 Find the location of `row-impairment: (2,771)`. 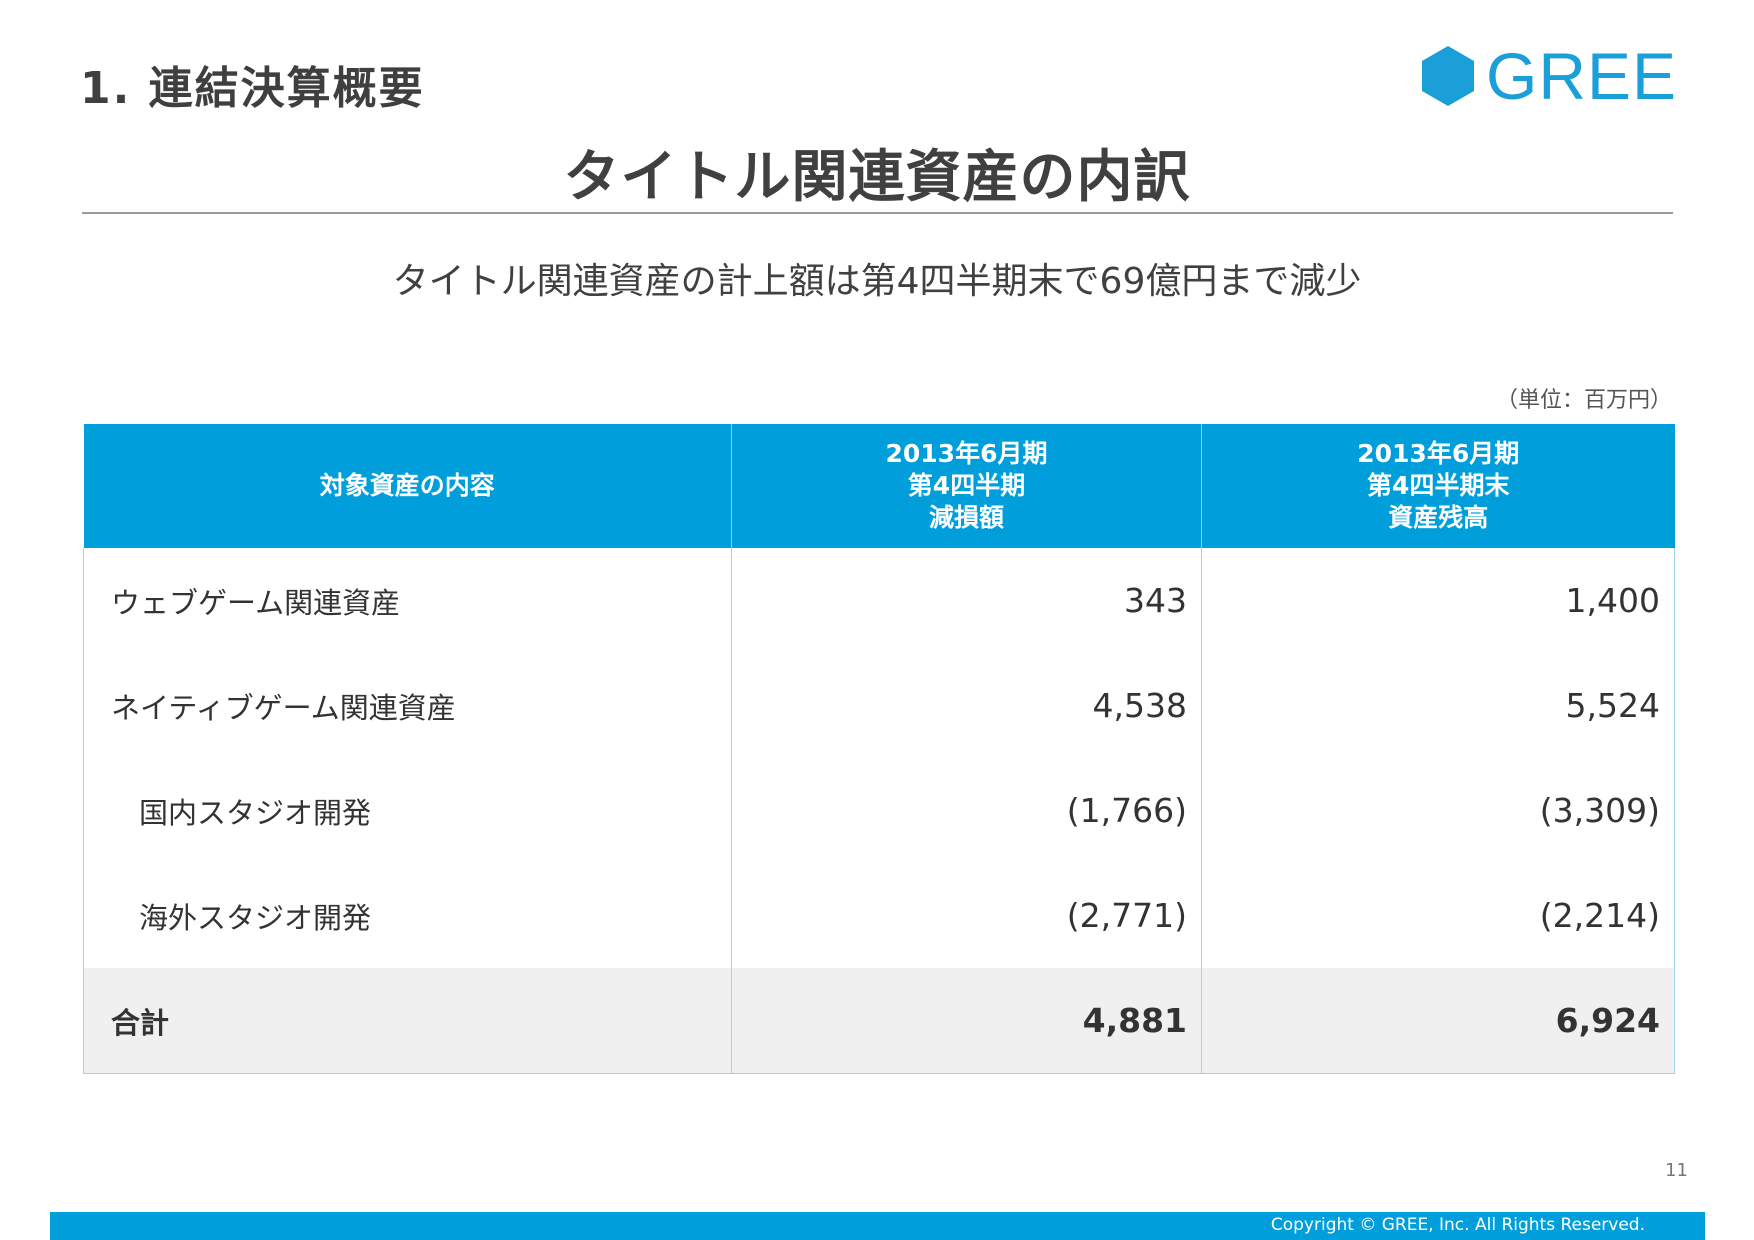

row-impairment: (2,771) is located at coordinates (966, 915).